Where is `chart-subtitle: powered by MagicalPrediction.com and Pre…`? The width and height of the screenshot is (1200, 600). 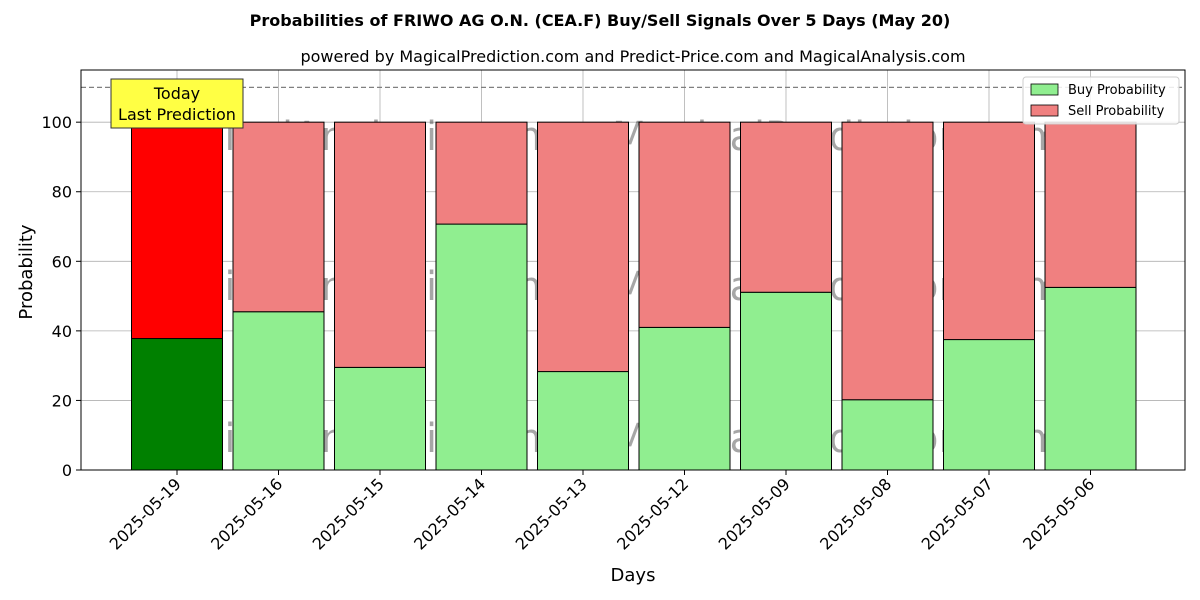 chart-subtitle: powered by MagicalPrediction.com and Pre… is located at coordinates (632, 56).